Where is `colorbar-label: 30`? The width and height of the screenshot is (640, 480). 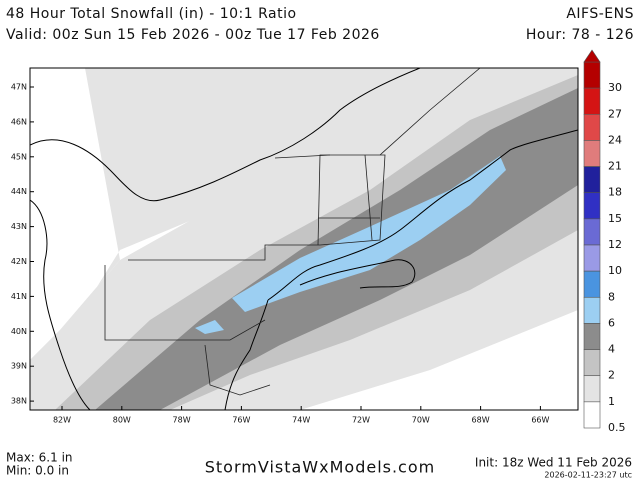
colorbar-label: 30 is located at coordinates (615, 87).